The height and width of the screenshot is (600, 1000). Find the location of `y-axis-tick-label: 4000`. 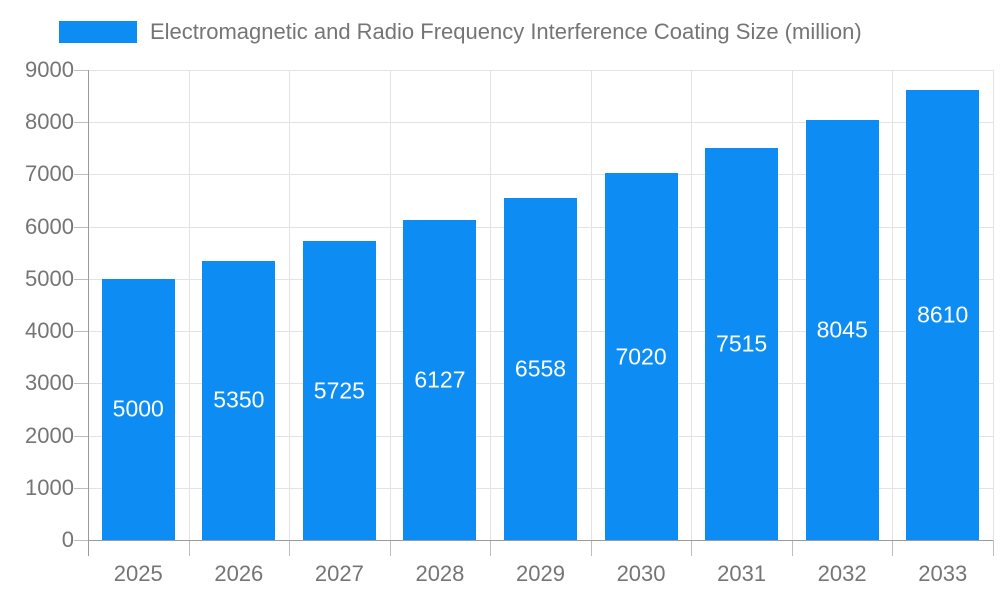

y-axis-tick-label: 4000 is located at coordinates (49, 331).